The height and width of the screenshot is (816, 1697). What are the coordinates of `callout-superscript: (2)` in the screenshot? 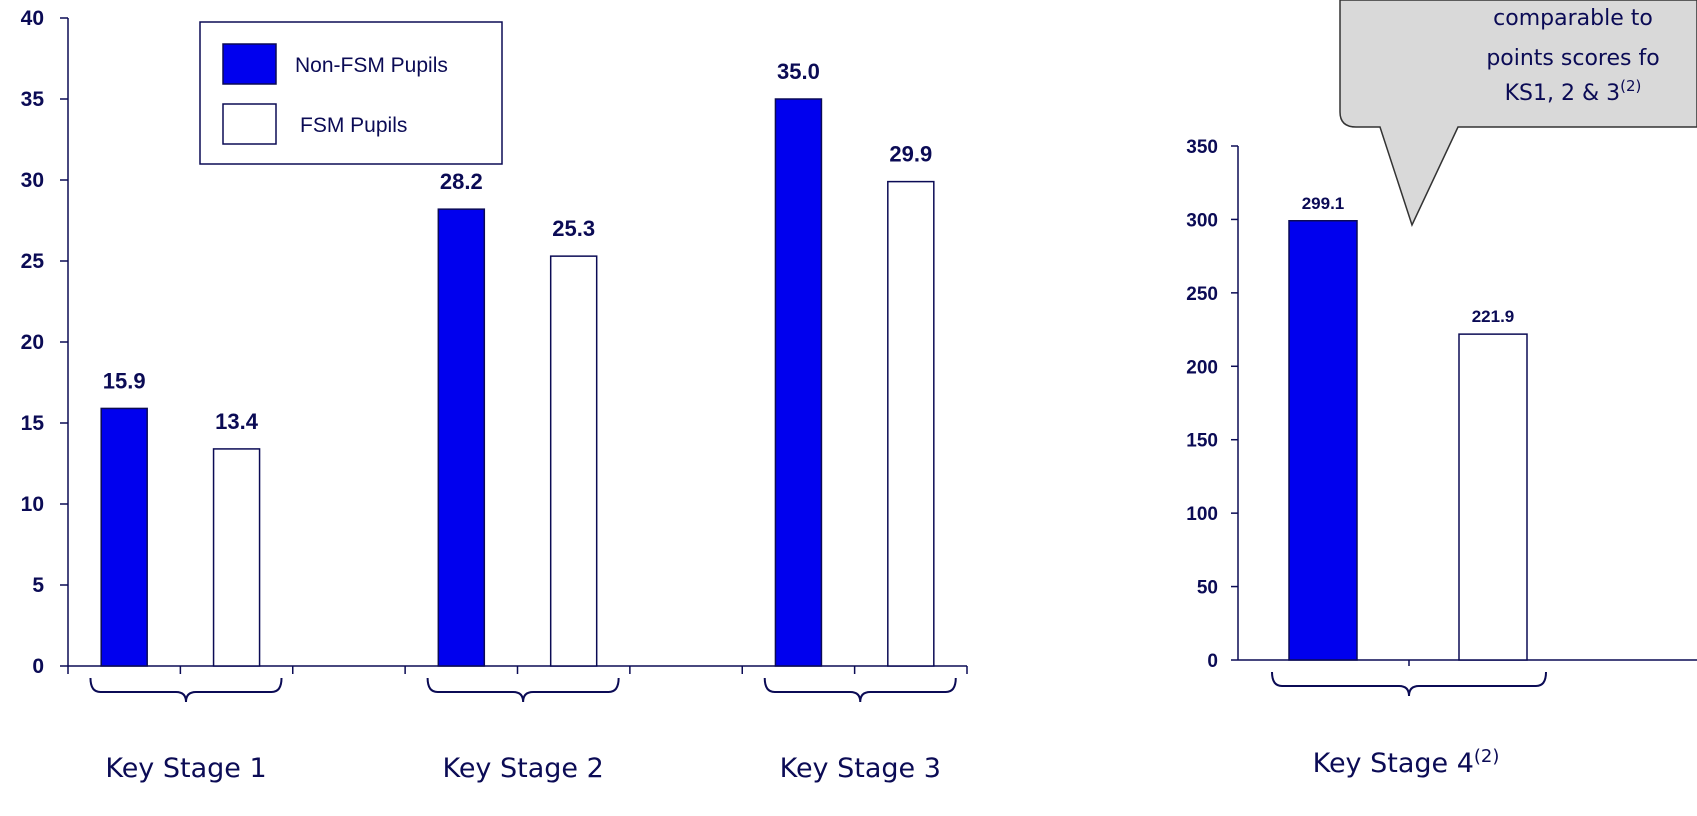 It's located at (1630, 86).